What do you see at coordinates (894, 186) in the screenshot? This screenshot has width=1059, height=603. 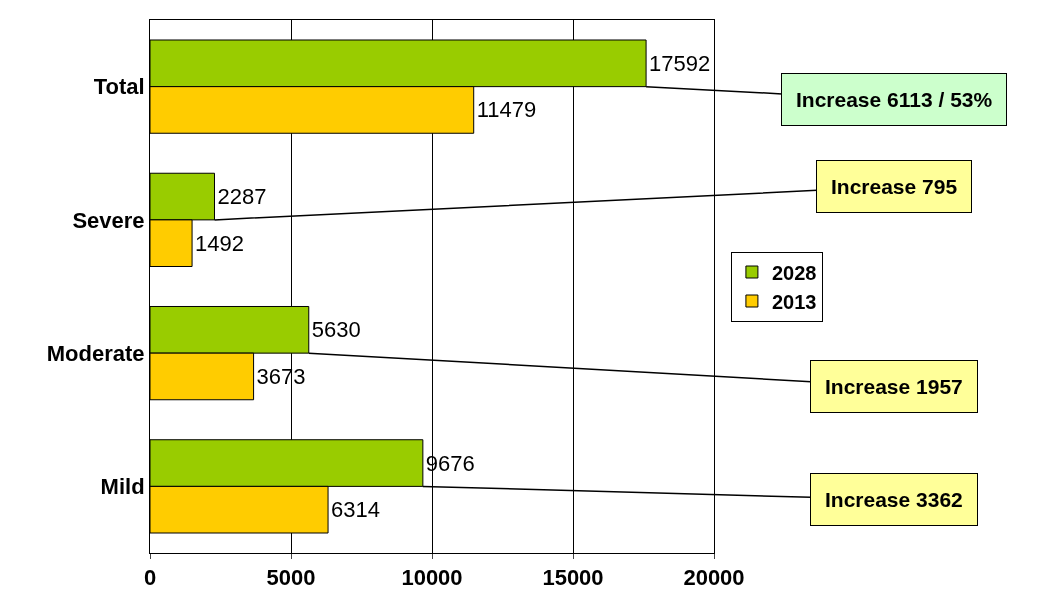 I see `annotation: Increase 795` at bounding box center [894, 186].